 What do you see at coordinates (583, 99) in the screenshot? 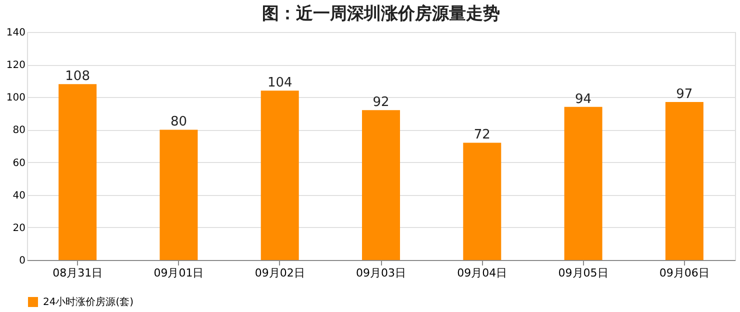
I see `data-label: 94` at bounding box center [583, 99].